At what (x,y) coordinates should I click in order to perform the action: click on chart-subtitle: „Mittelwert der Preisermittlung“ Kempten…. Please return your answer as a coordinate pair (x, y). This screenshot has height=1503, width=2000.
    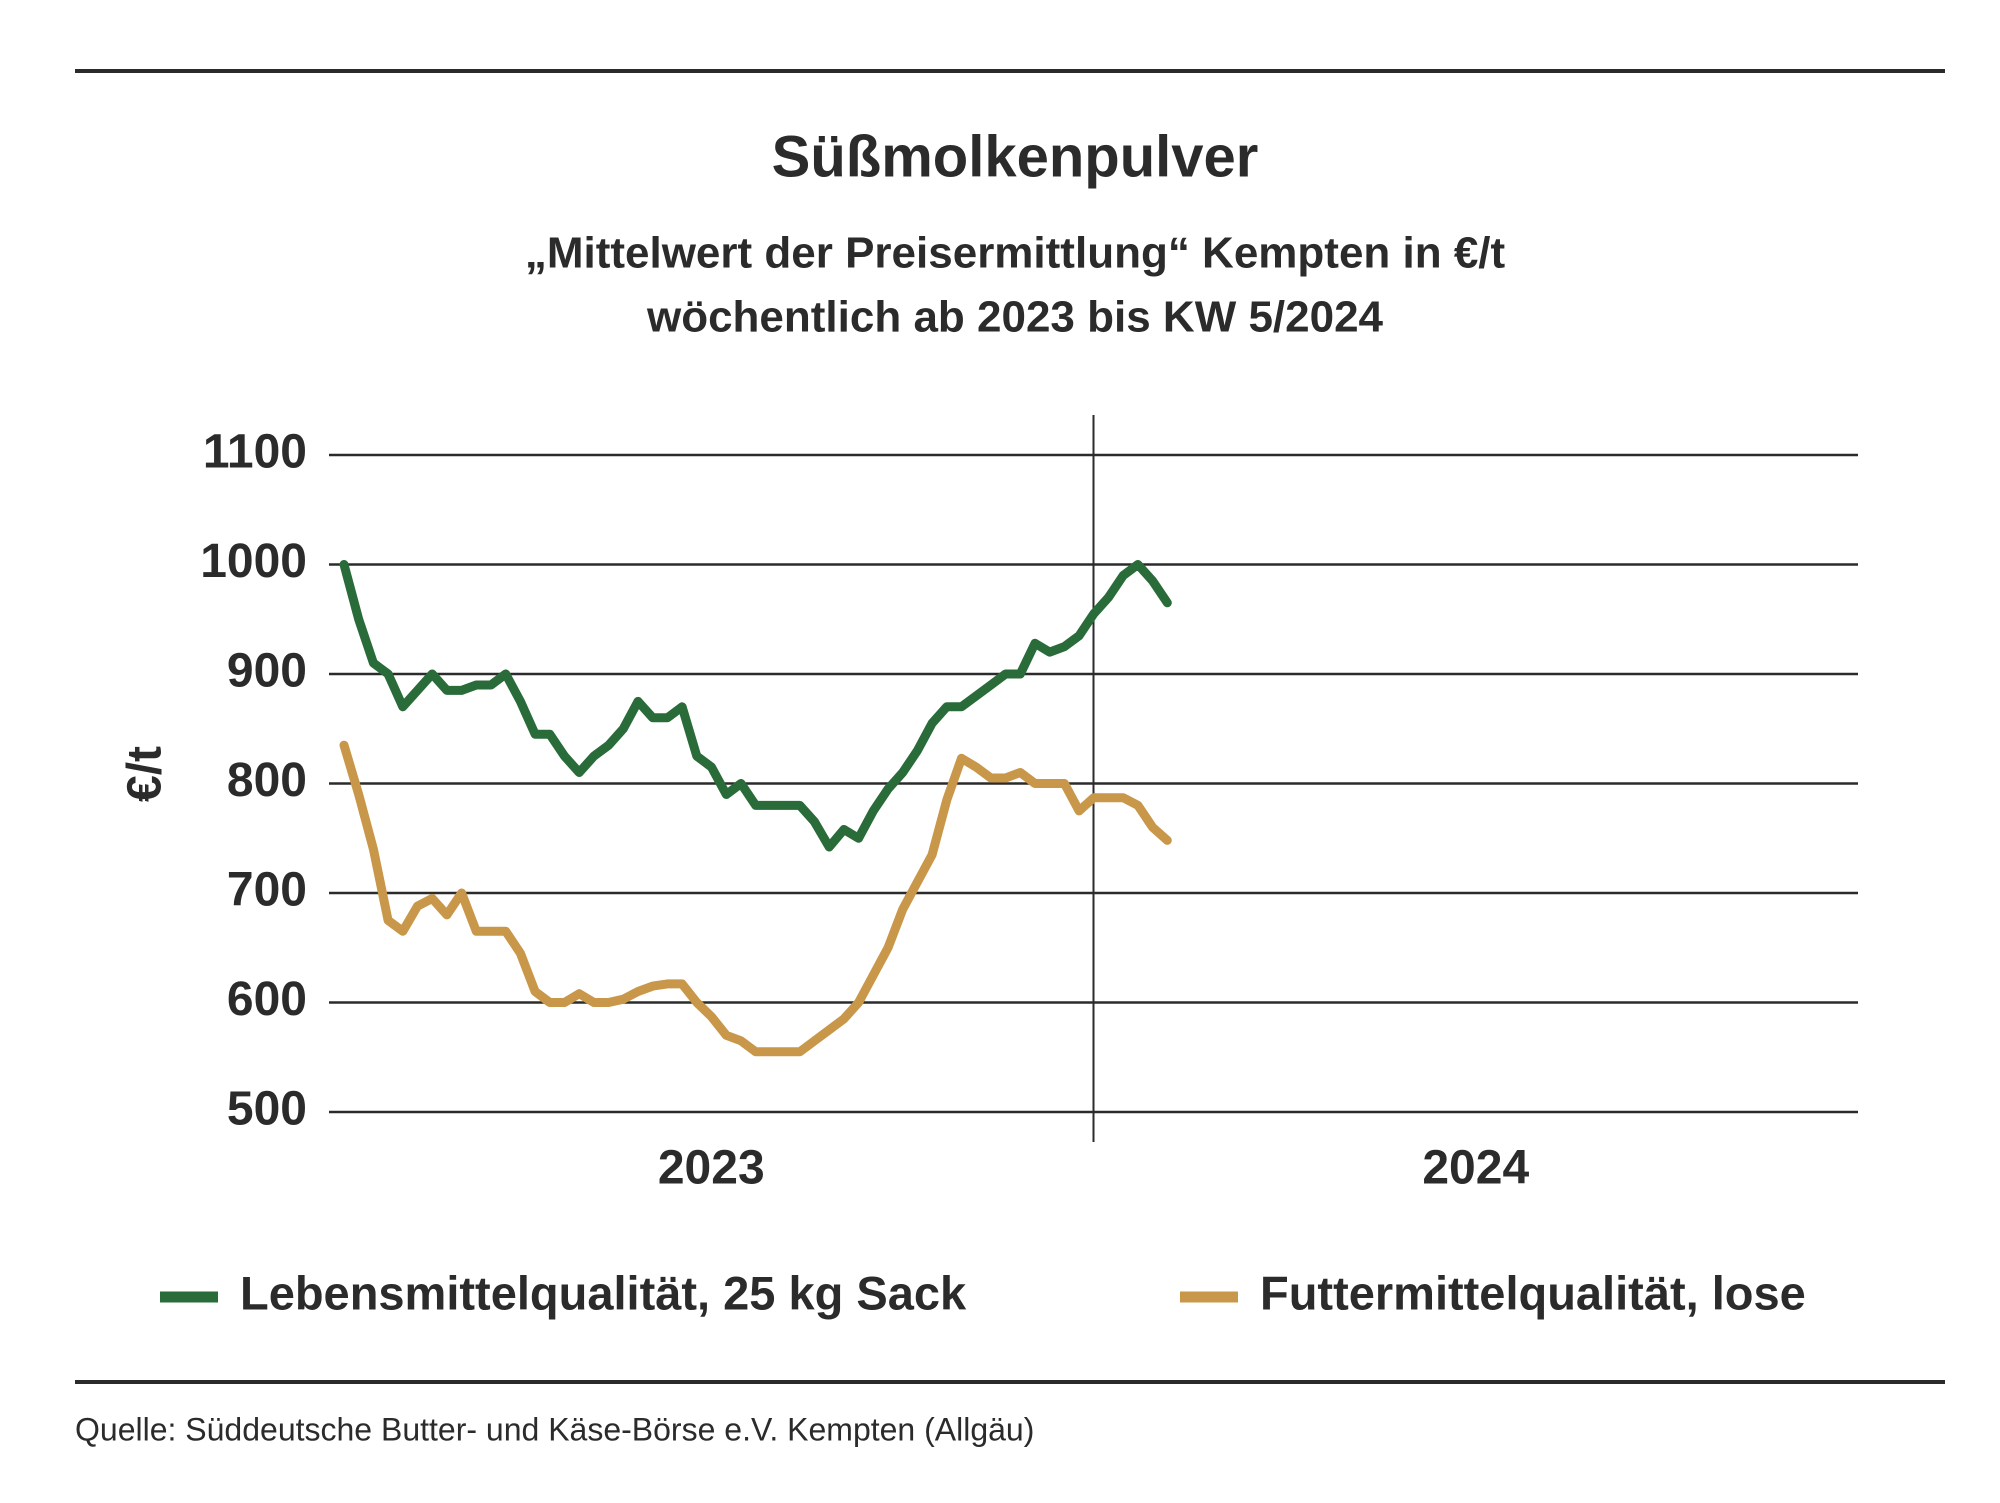
    Looking at the image, I should click on (1015, 253).